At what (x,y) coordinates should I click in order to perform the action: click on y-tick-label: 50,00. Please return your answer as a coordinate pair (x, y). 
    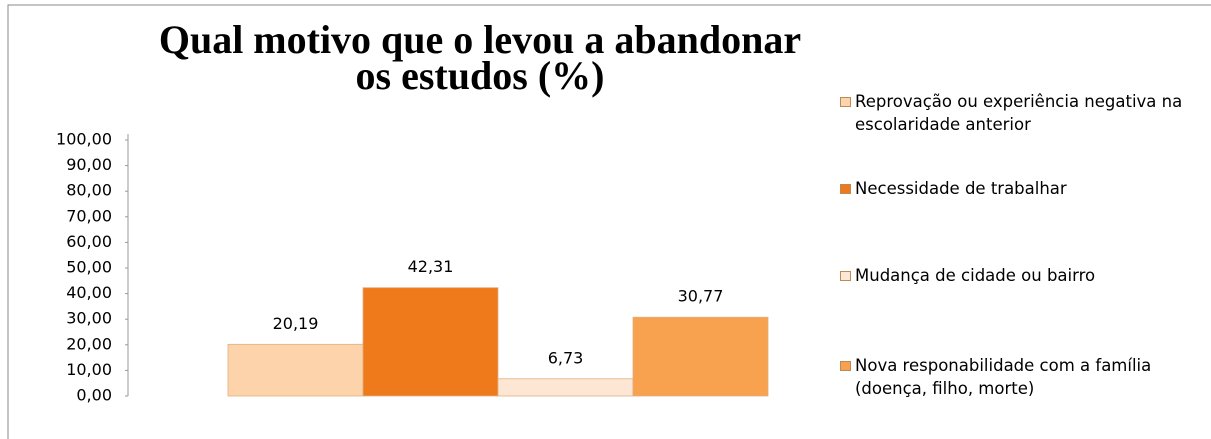
    Looking at the image, I should click on (89, 267).